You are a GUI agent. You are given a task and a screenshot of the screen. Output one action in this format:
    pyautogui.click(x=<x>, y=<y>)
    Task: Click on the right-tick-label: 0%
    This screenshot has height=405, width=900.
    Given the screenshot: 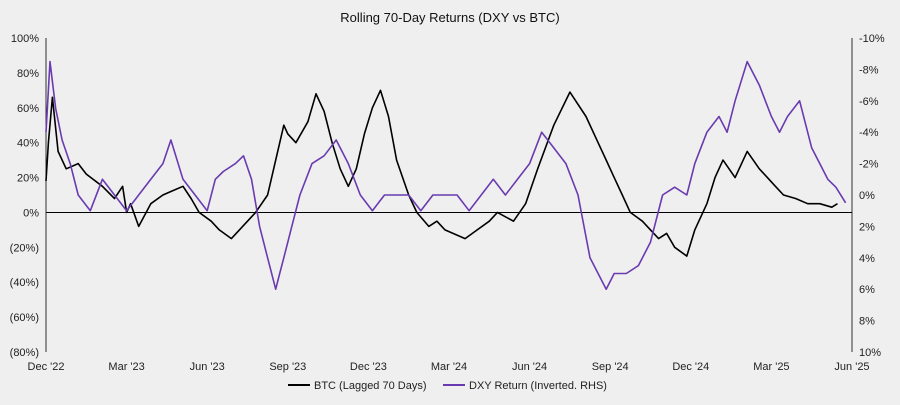 What is the action you would take?
    pyautogui.click(x=867, y=196)
    